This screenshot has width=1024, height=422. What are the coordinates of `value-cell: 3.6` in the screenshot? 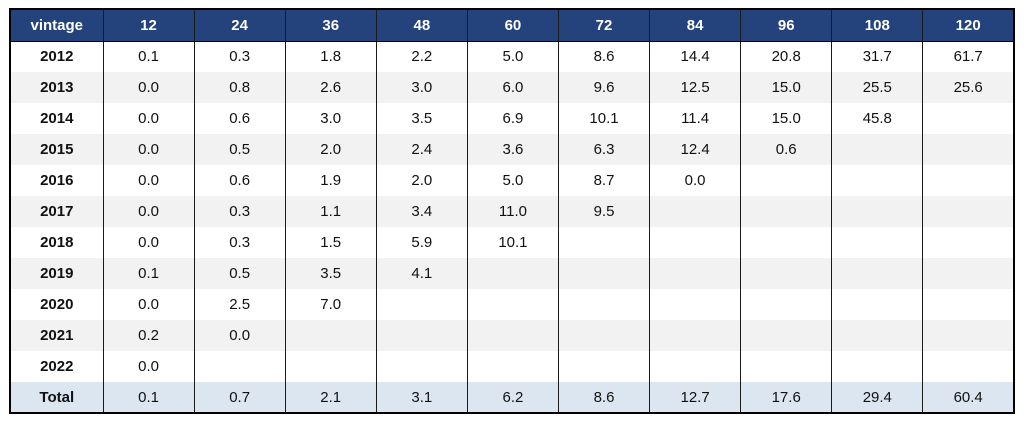 It's located at (512, 149).